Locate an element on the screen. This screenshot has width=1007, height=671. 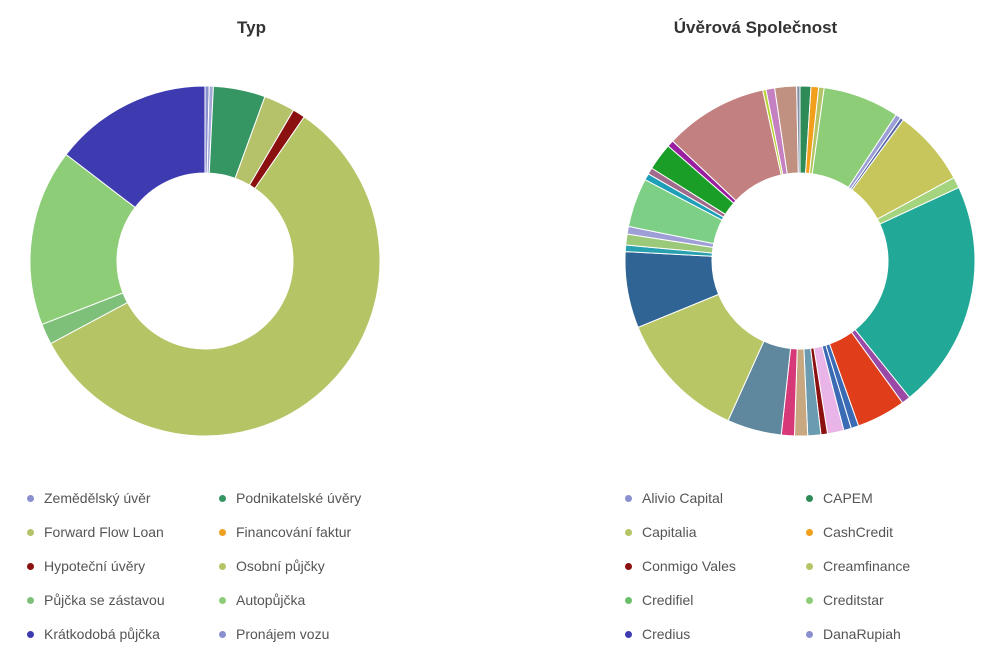
legend-label: Půjčka se zástavou is located at coordinates (104, 600).